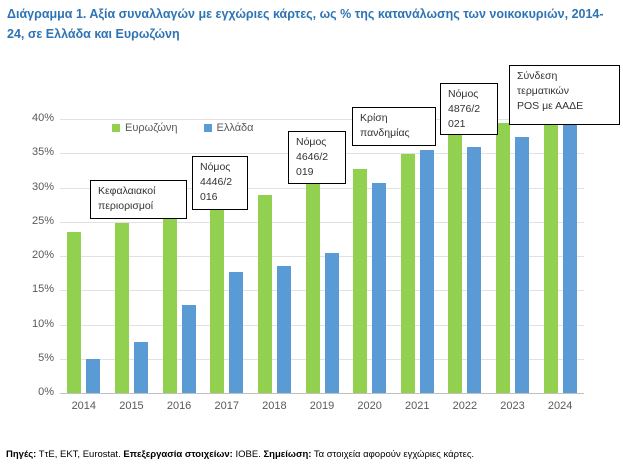 Image resolution: width=623 pixels, height=469 pixels. What do you see at coordinates (42, 220) in the screenshot?
I see `y-tick-label: 25%` at bounding box center [42, 220].